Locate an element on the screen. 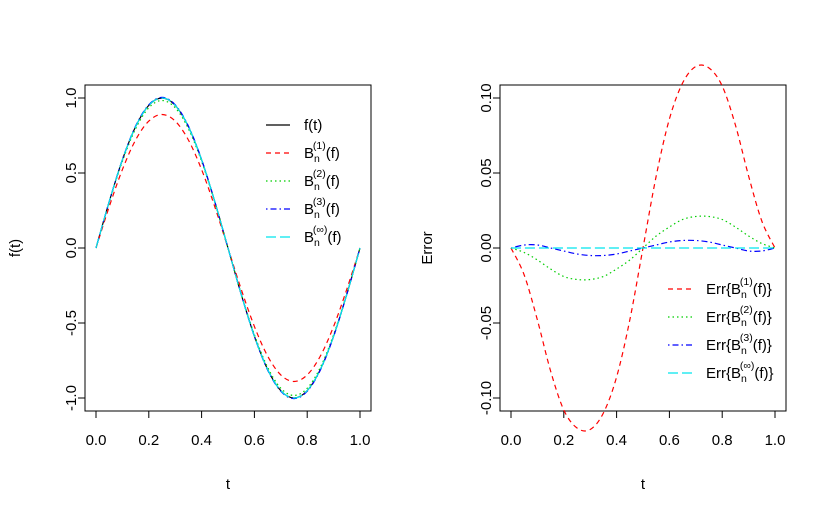 This screenshot has width=830, height=516. right-x-axis: 0.0 0.2 0.4 0.6 0.8 1.0 is located at coordinates (643, 429).